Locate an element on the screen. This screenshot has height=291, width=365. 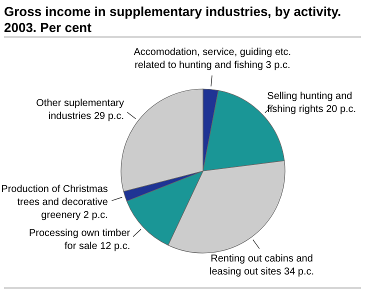
slice-label: Other suplementary industries 29 p.c. is located at coordinates (80, 110).